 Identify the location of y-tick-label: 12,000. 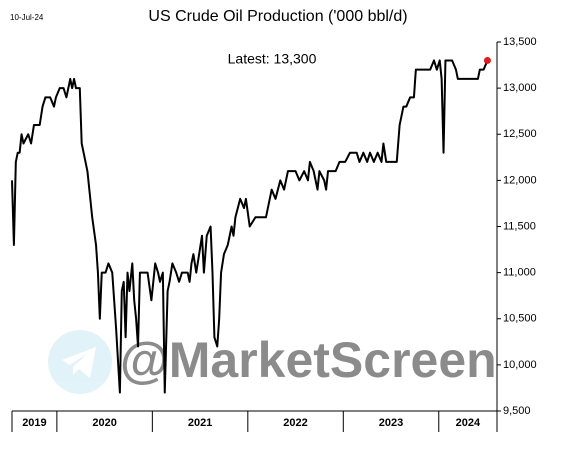
(520, 180).